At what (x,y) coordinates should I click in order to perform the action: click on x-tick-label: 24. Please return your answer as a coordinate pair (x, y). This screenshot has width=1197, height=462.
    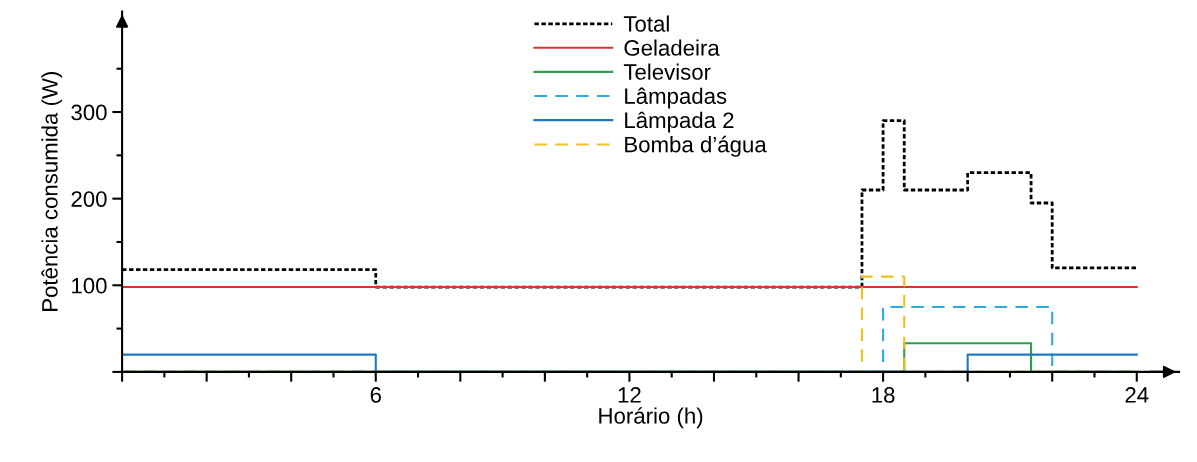
    Looking at the image, I should click on (1137, 395).